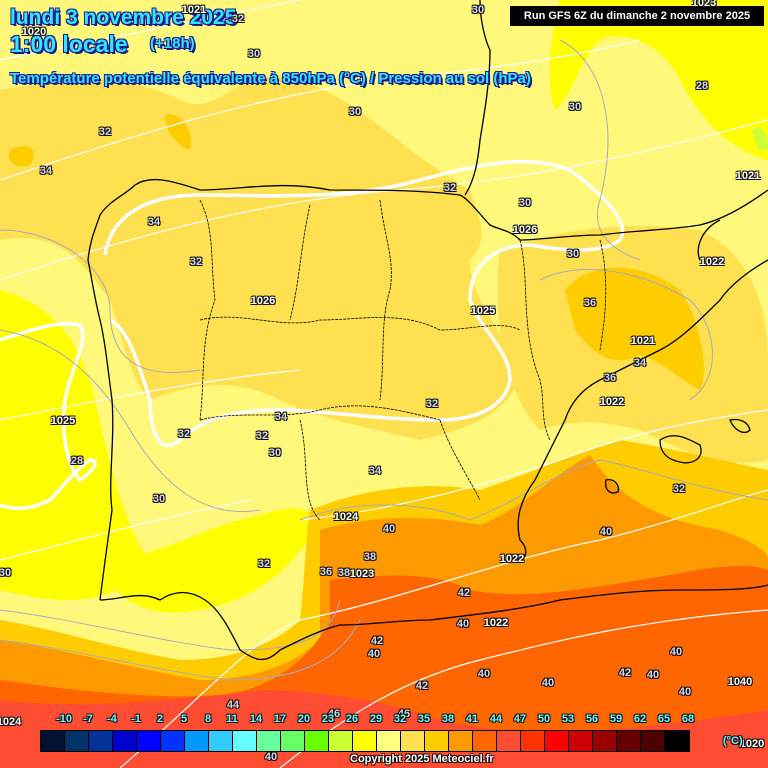 The height and width of the screenshot is (768, 768). I want to click on temperature-label: 38, so click(370, 557).